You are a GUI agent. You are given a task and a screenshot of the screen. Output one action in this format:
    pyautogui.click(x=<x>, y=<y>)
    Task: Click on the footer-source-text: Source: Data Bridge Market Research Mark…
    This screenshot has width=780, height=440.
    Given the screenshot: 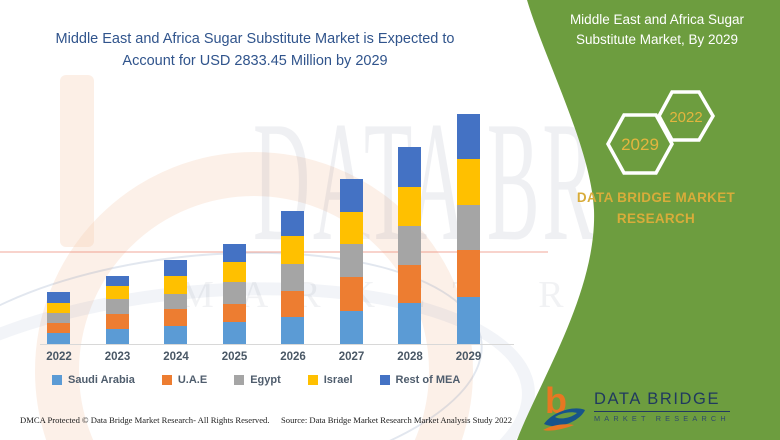 What is the action you would take?
    pyautogui.click(x=397, y=420)
    